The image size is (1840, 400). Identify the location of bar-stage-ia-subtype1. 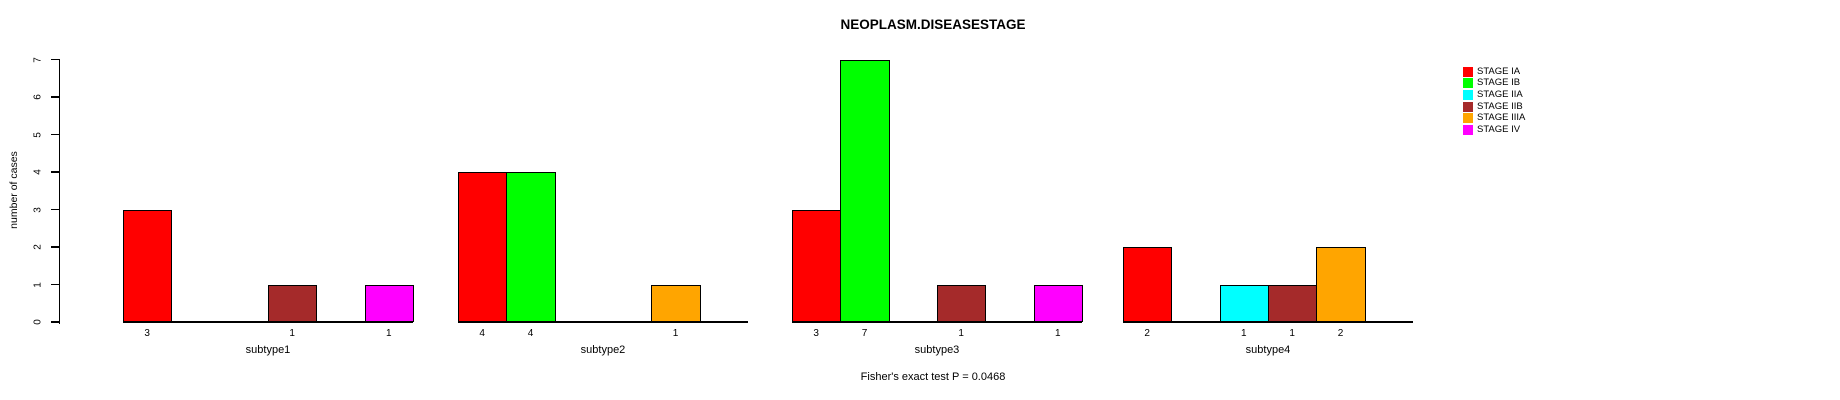
(148, 265).